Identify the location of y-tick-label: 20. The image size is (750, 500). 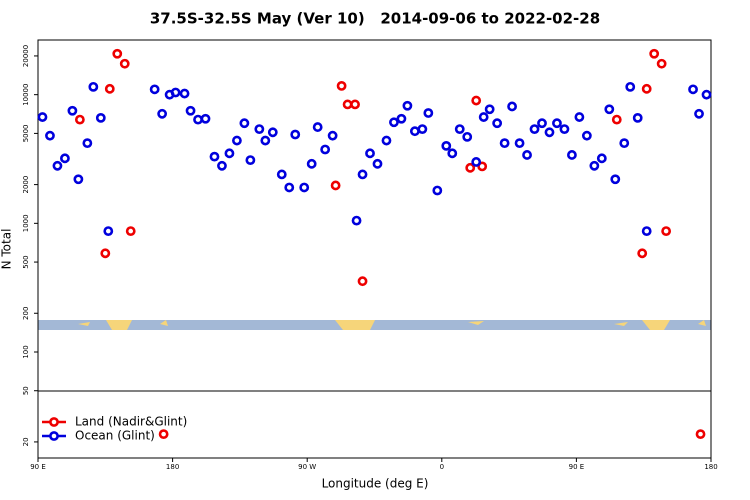
(26, 441).